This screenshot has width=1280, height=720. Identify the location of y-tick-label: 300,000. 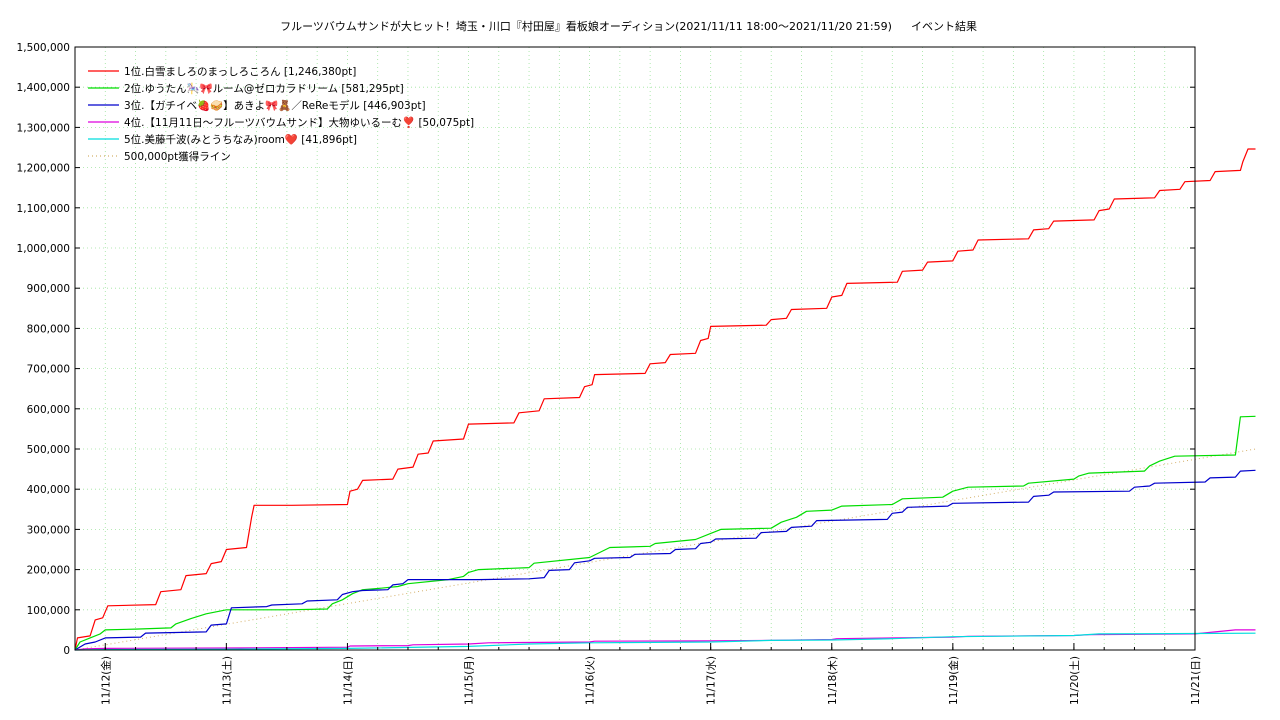
(48, 530).